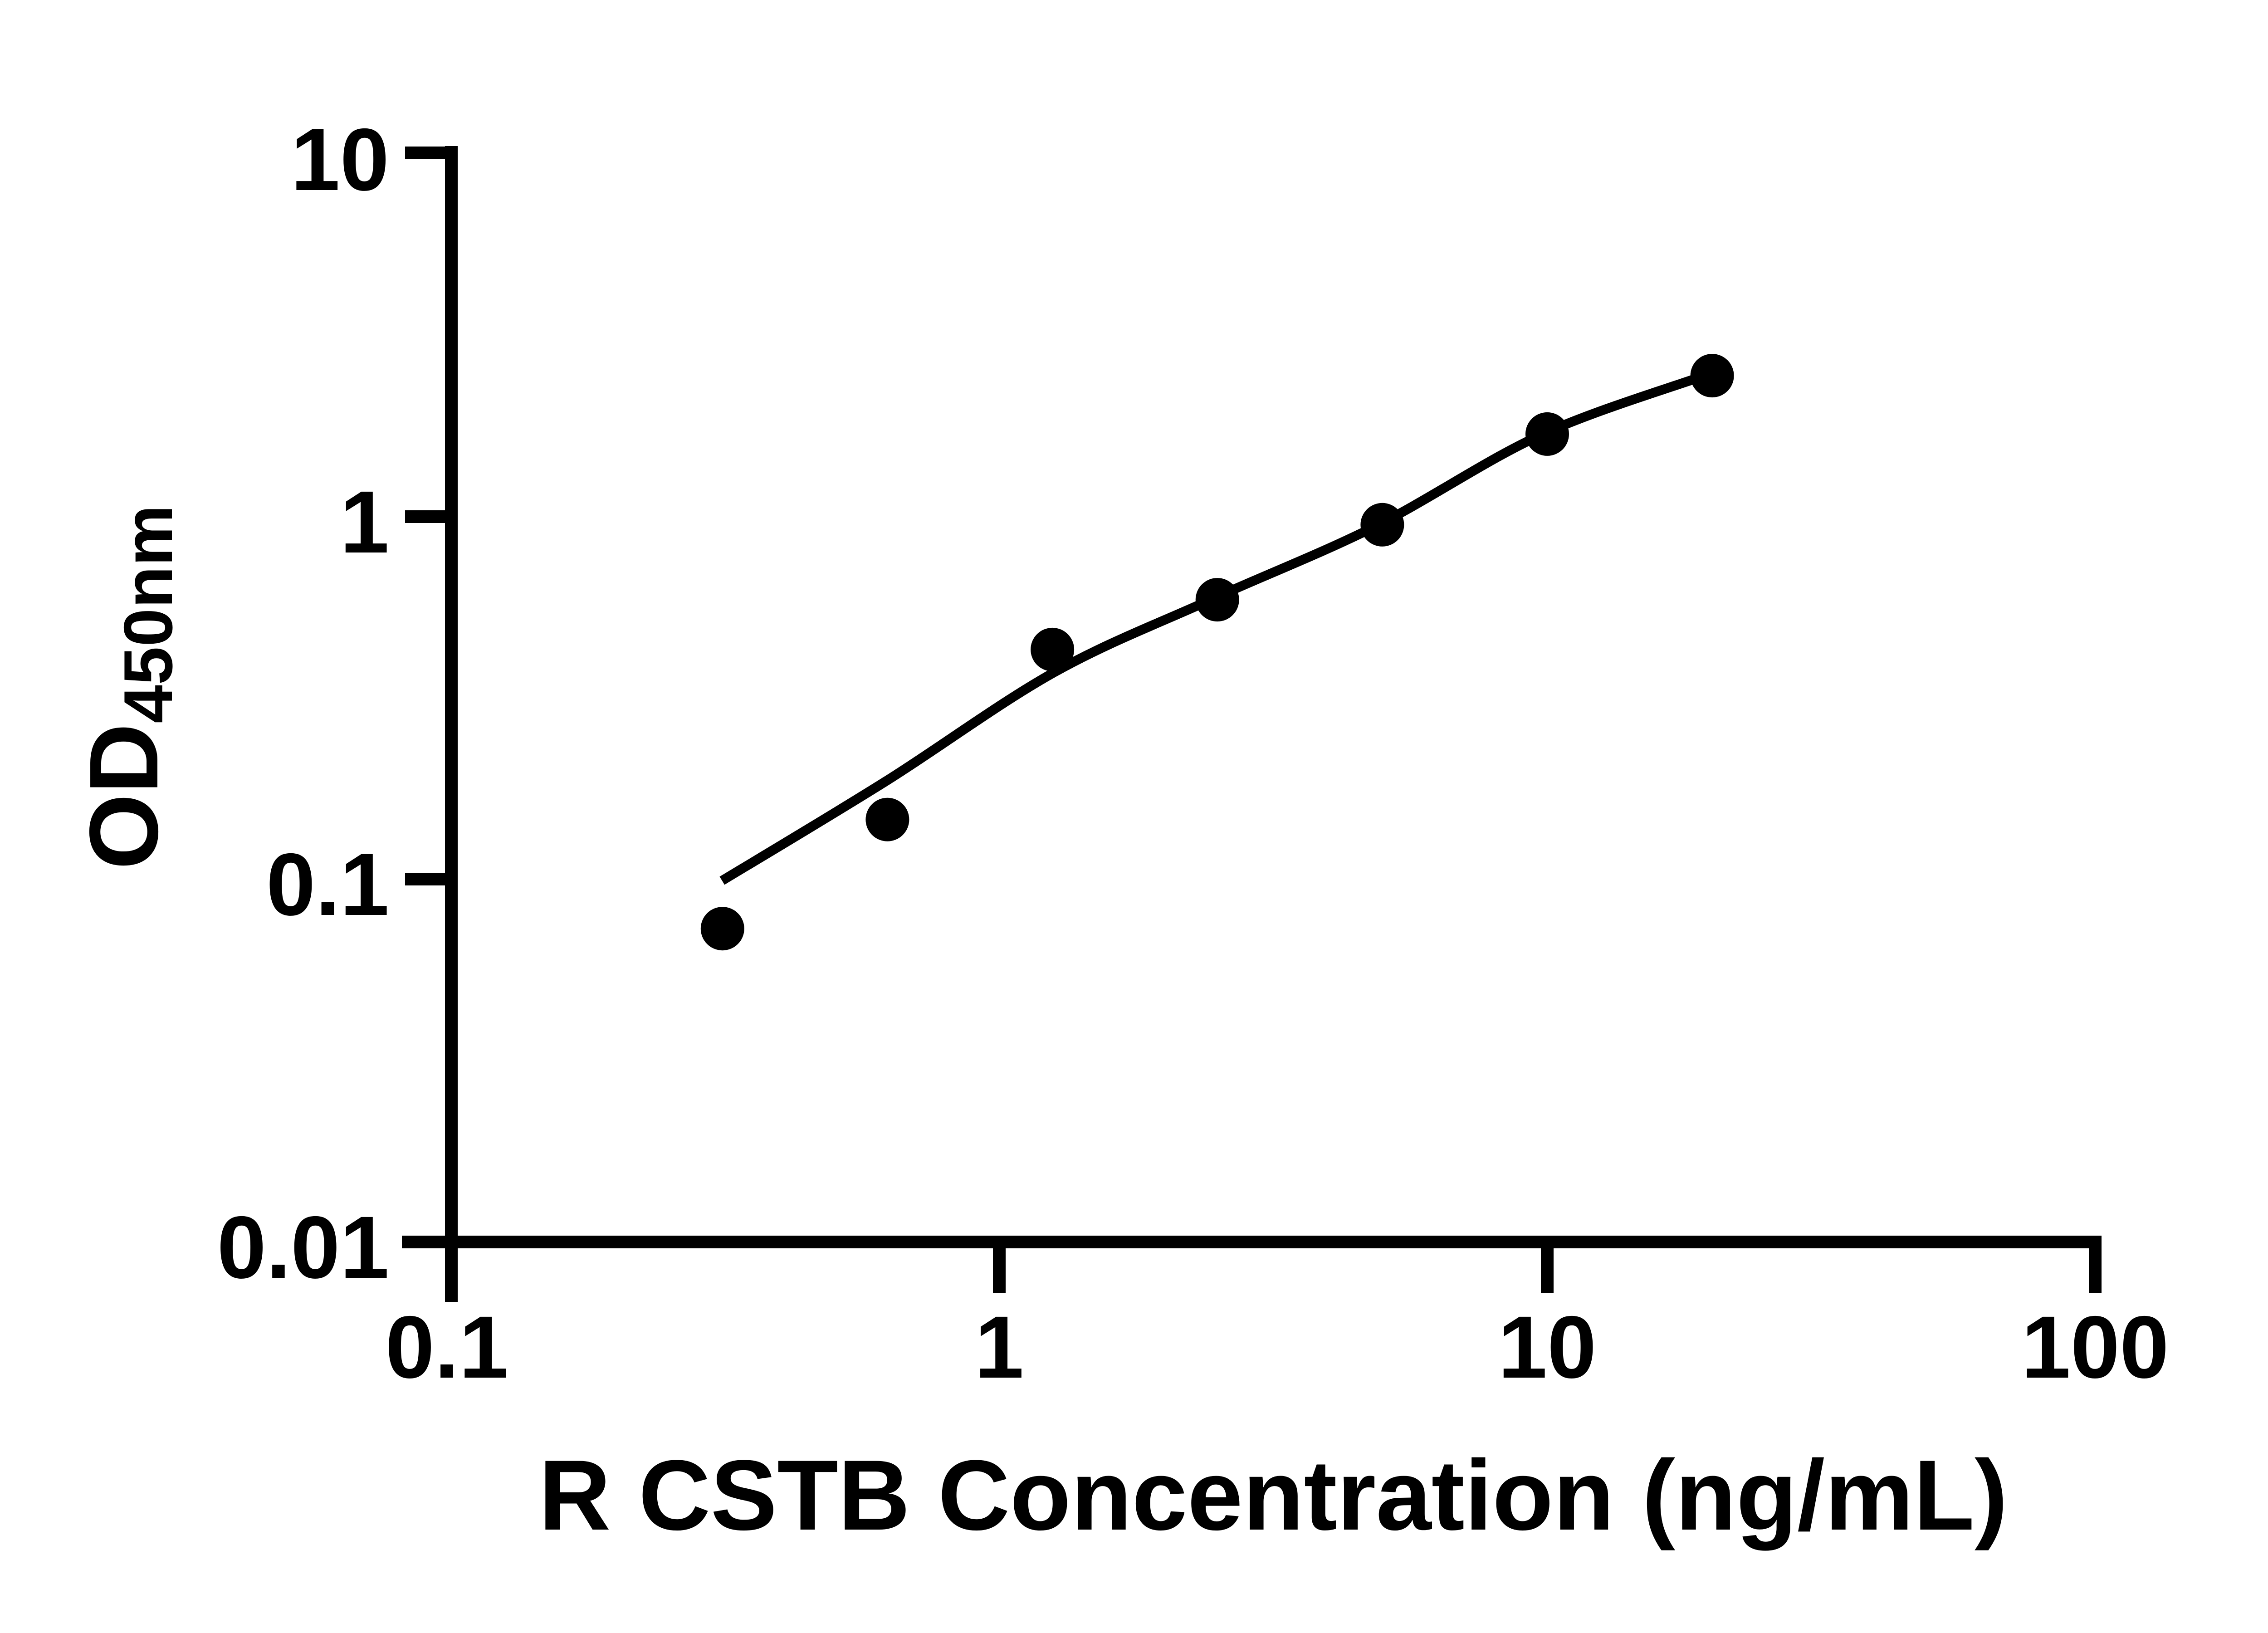 The image size is (2268, 1633). I want to click on x-axis-line, so click(1252, 1242).